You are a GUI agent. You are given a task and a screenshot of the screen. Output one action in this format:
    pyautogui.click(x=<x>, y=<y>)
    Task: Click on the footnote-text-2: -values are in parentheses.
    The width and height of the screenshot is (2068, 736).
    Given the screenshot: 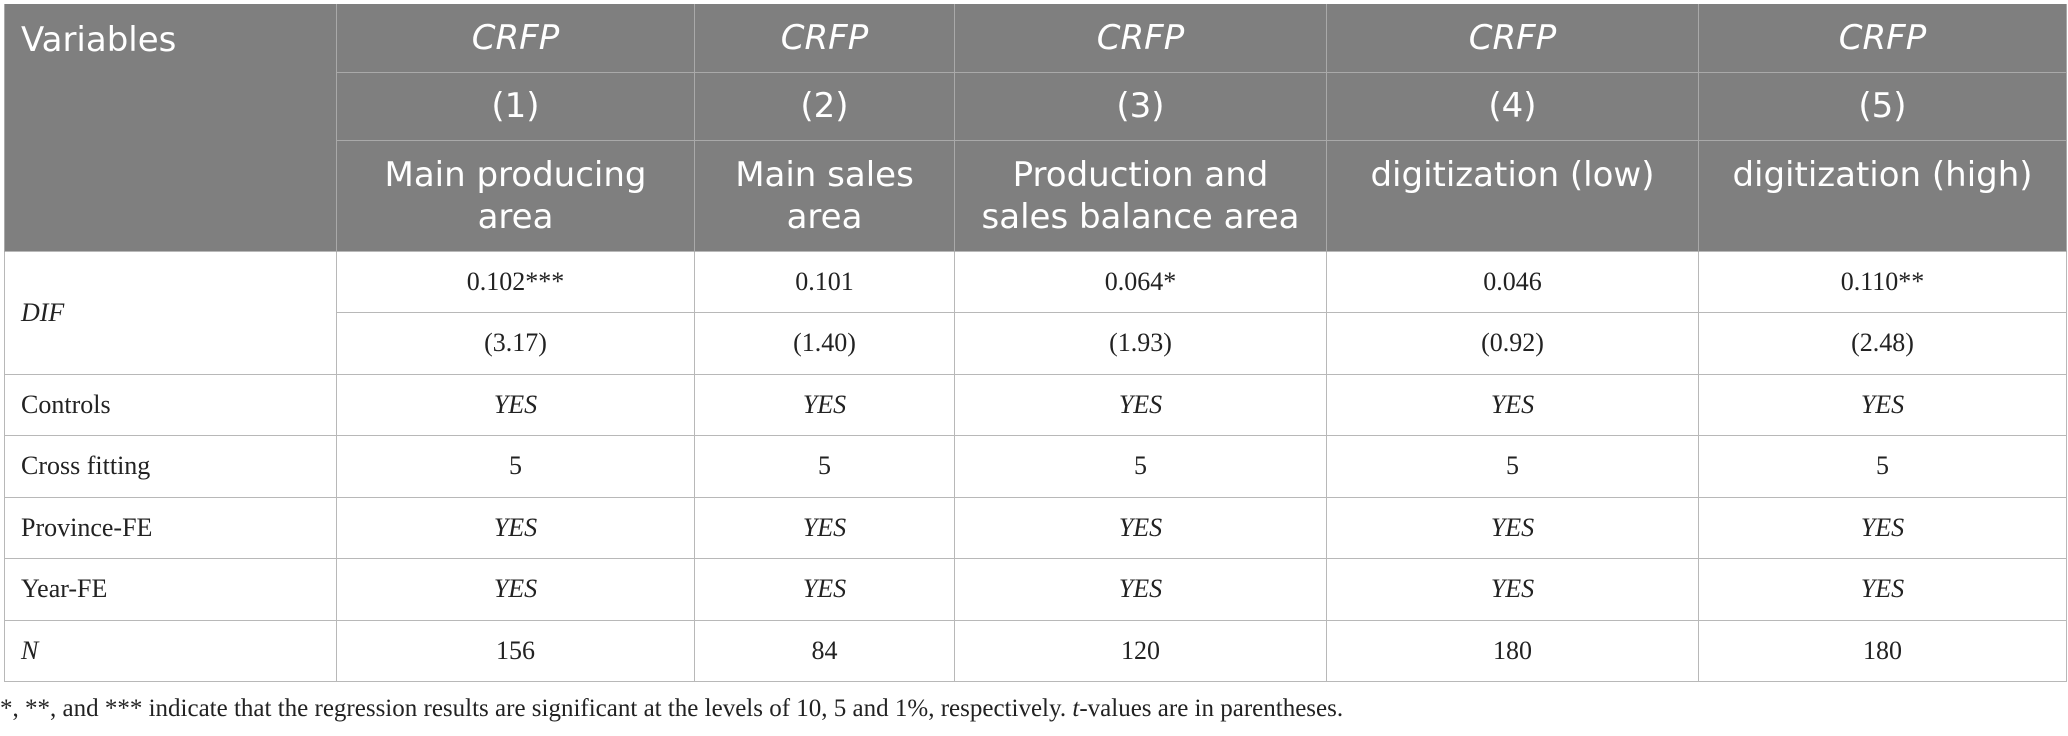 What is the action you would take?
    pyautogui.click(x=1211, y=708)
    